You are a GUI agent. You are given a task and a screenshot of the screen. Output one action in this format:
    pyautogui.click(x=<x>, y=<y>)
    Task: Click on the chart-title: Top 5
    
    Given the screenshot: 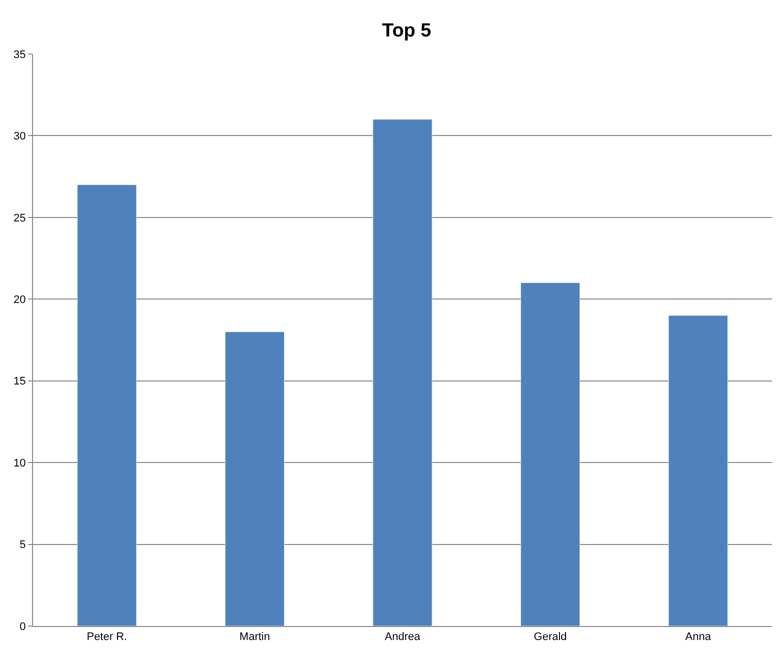 What is the action you would take?
    pyautogui.click(x=407, y=31)
    